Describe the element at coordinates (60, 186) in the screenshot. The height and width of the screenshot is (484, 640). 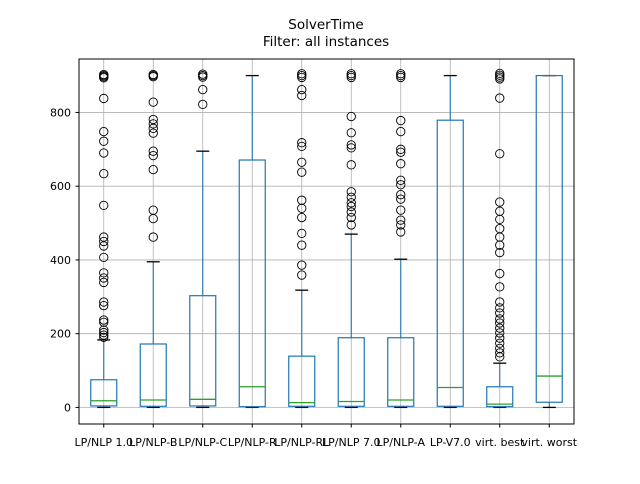
I see `y-axis-tick-label: 600` at that location.